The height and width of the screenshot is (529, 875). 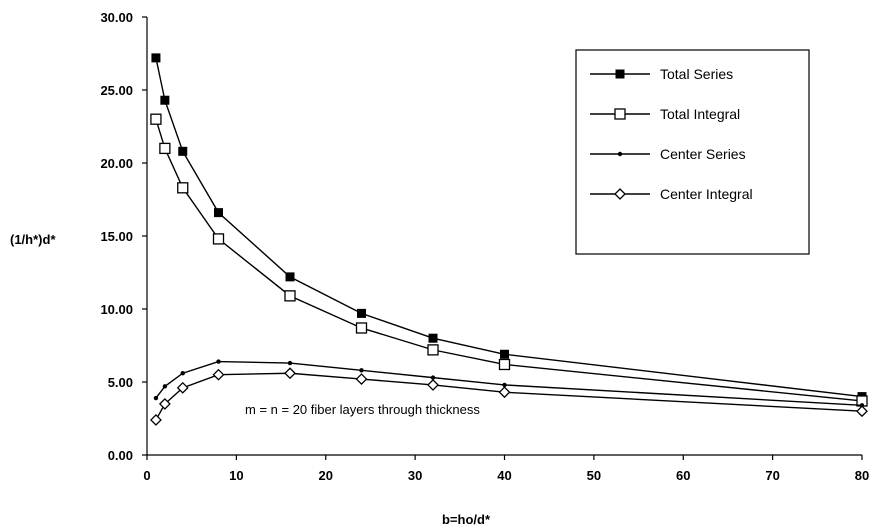 I want to click on legend-label: Center Integral, so click(x=706, y=194).